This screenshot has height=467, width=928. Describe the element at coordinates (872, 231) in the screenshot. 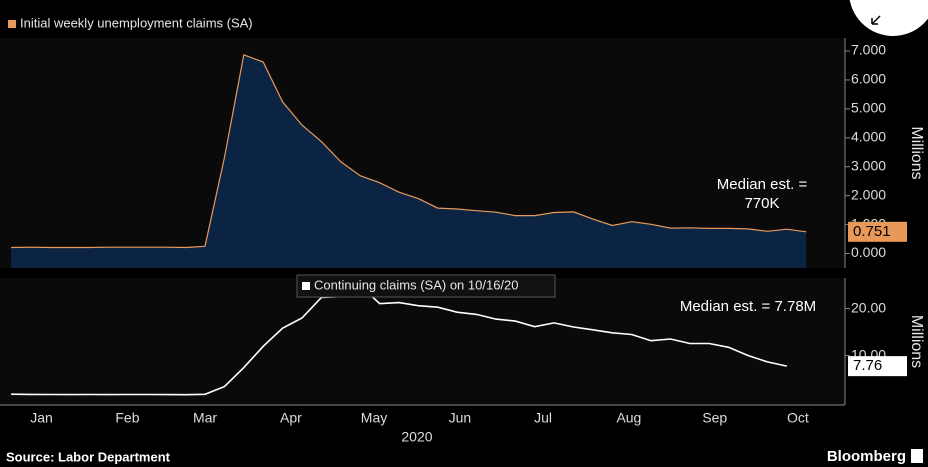

I see `value-label: 0.751` at that location.